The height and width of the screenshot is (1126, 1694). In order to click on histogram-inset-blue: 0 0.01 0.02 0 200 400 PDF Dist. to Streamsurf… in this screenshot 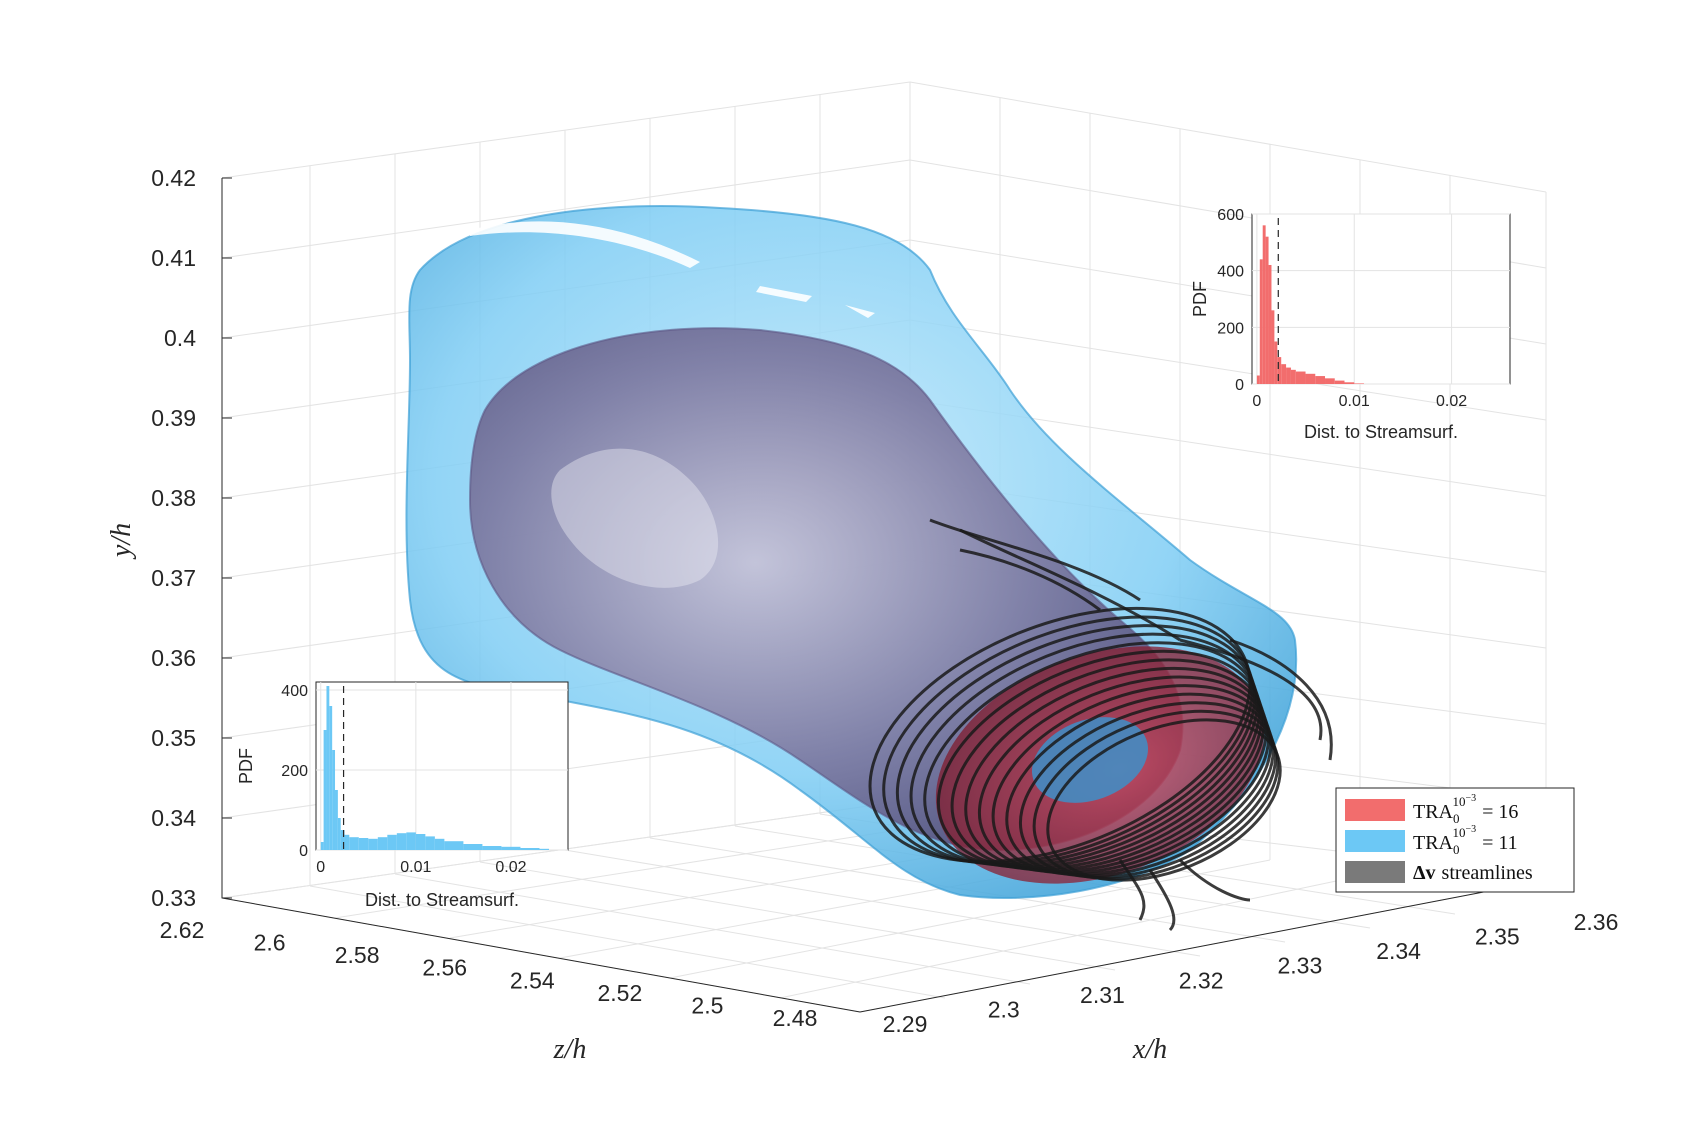, I will do `click(402, 795)`.